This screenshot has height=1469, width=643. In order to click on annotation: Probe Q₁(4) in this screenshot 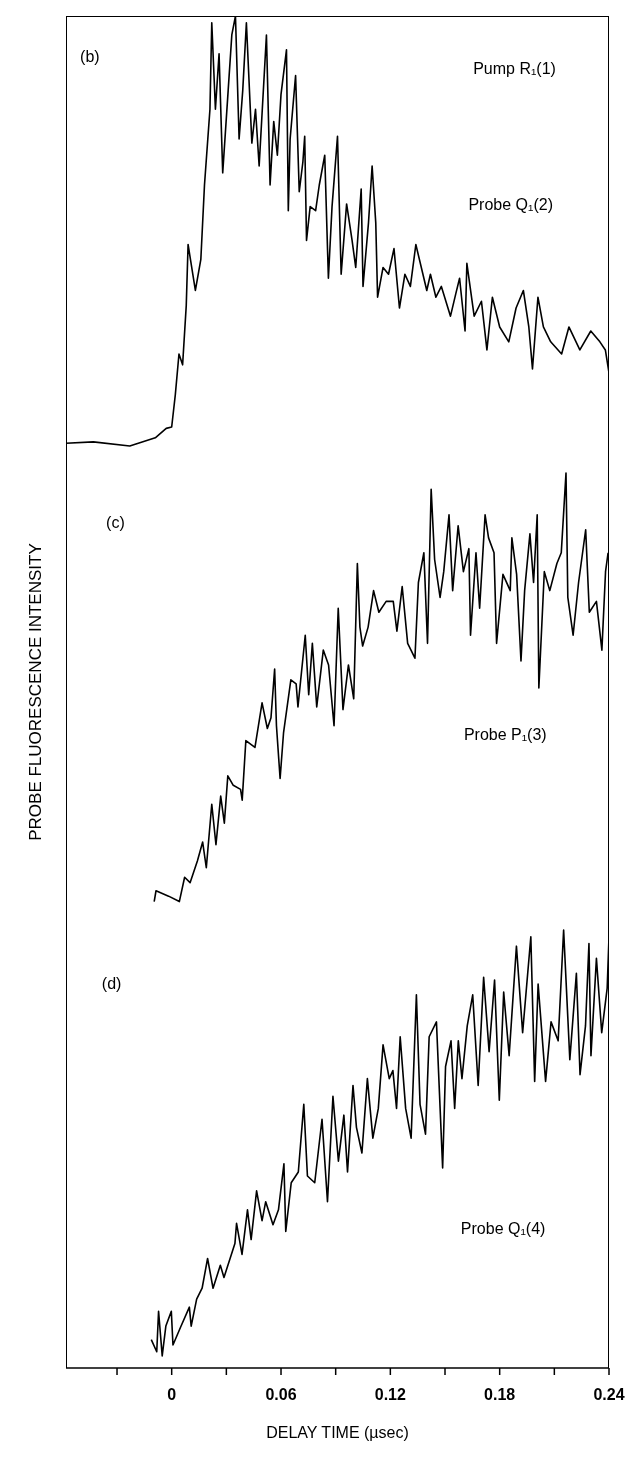, I will do `click(503, 1228)`.